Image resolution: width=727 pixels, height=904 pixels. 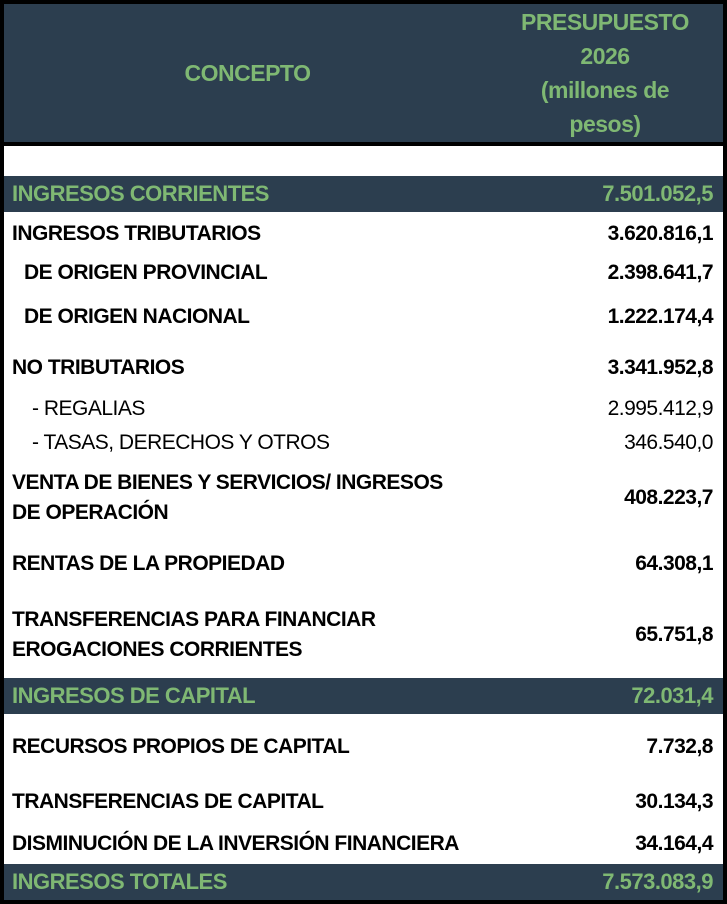 What do you see at coordinates (227, 482) in the screenshot?
I see `row-label-line-1: VENTA DE BIENES Y SERVICIOS/ INGRESOS` at bounding box center [227, 482].